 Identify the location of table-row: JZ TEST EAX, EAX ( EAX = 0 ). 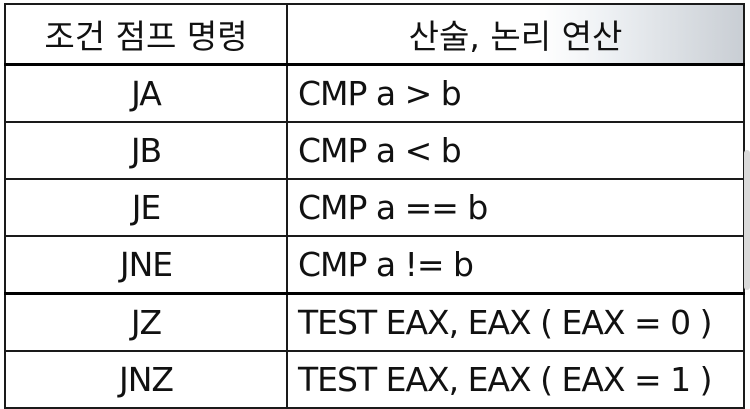
(374, 322).